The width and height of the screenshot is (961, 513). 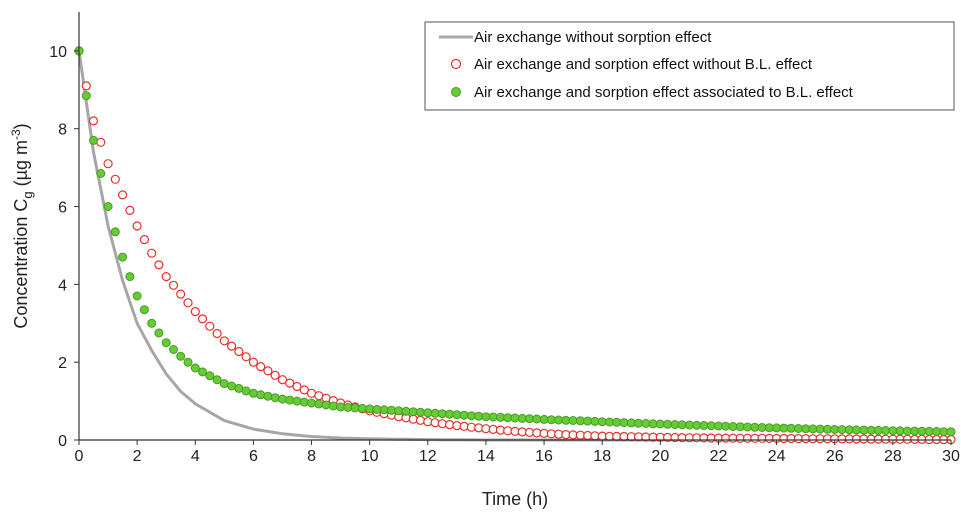 I want to click on legend-box, so click(x=689, y=66).